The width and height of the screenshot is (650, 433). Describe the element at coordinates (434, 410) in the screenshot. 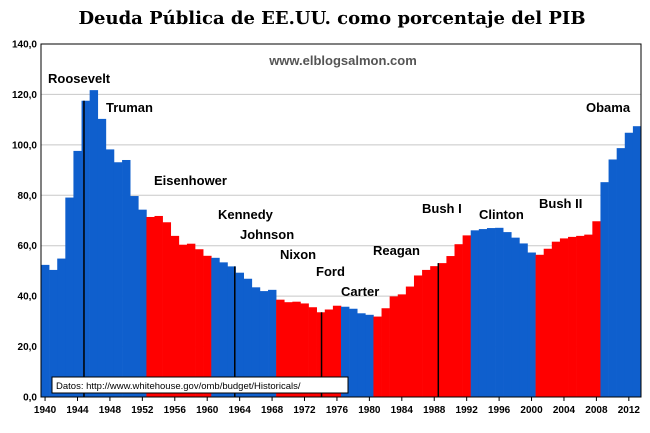

I see `x-tick-label: 1988` at that location.